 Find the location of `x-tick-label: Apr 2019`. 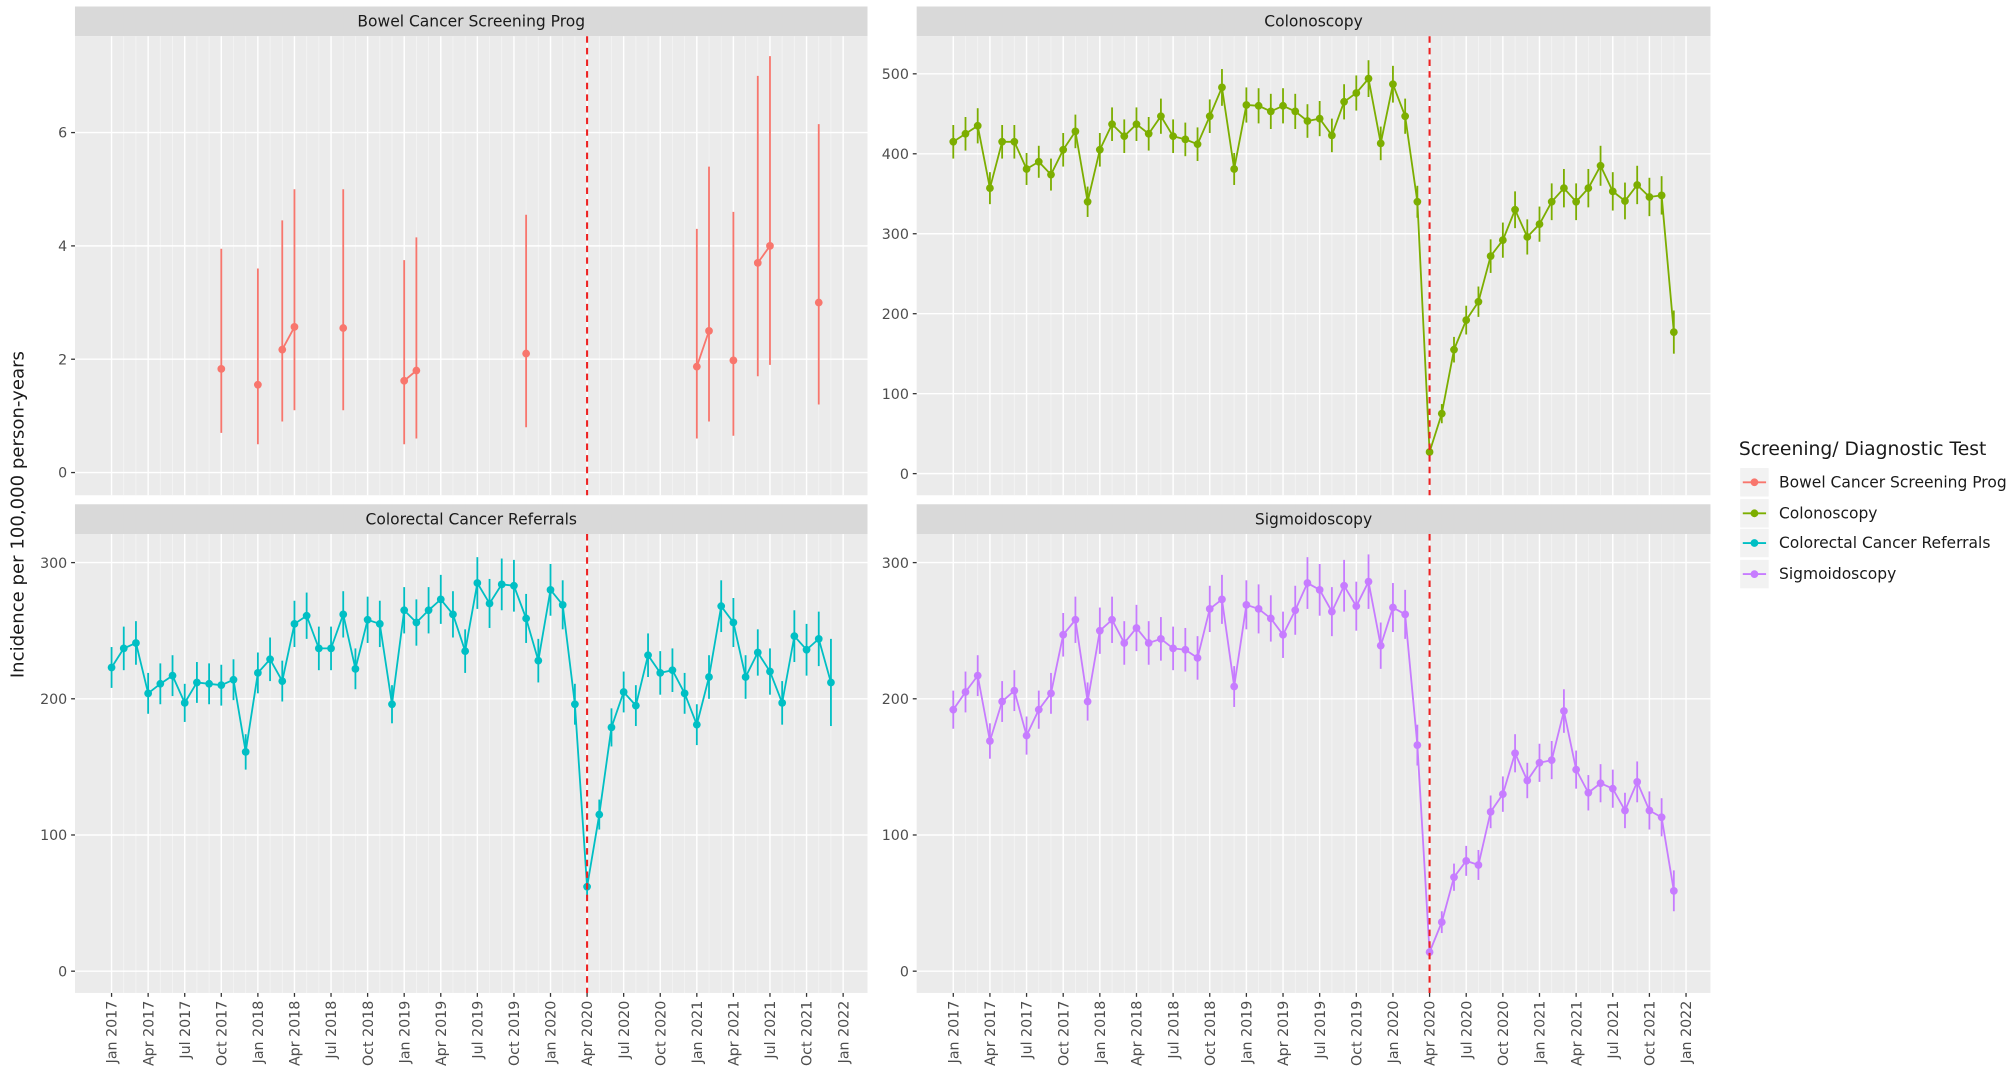

x-tick-label: Apr 2019 is located at coordinates (1284, 1033).